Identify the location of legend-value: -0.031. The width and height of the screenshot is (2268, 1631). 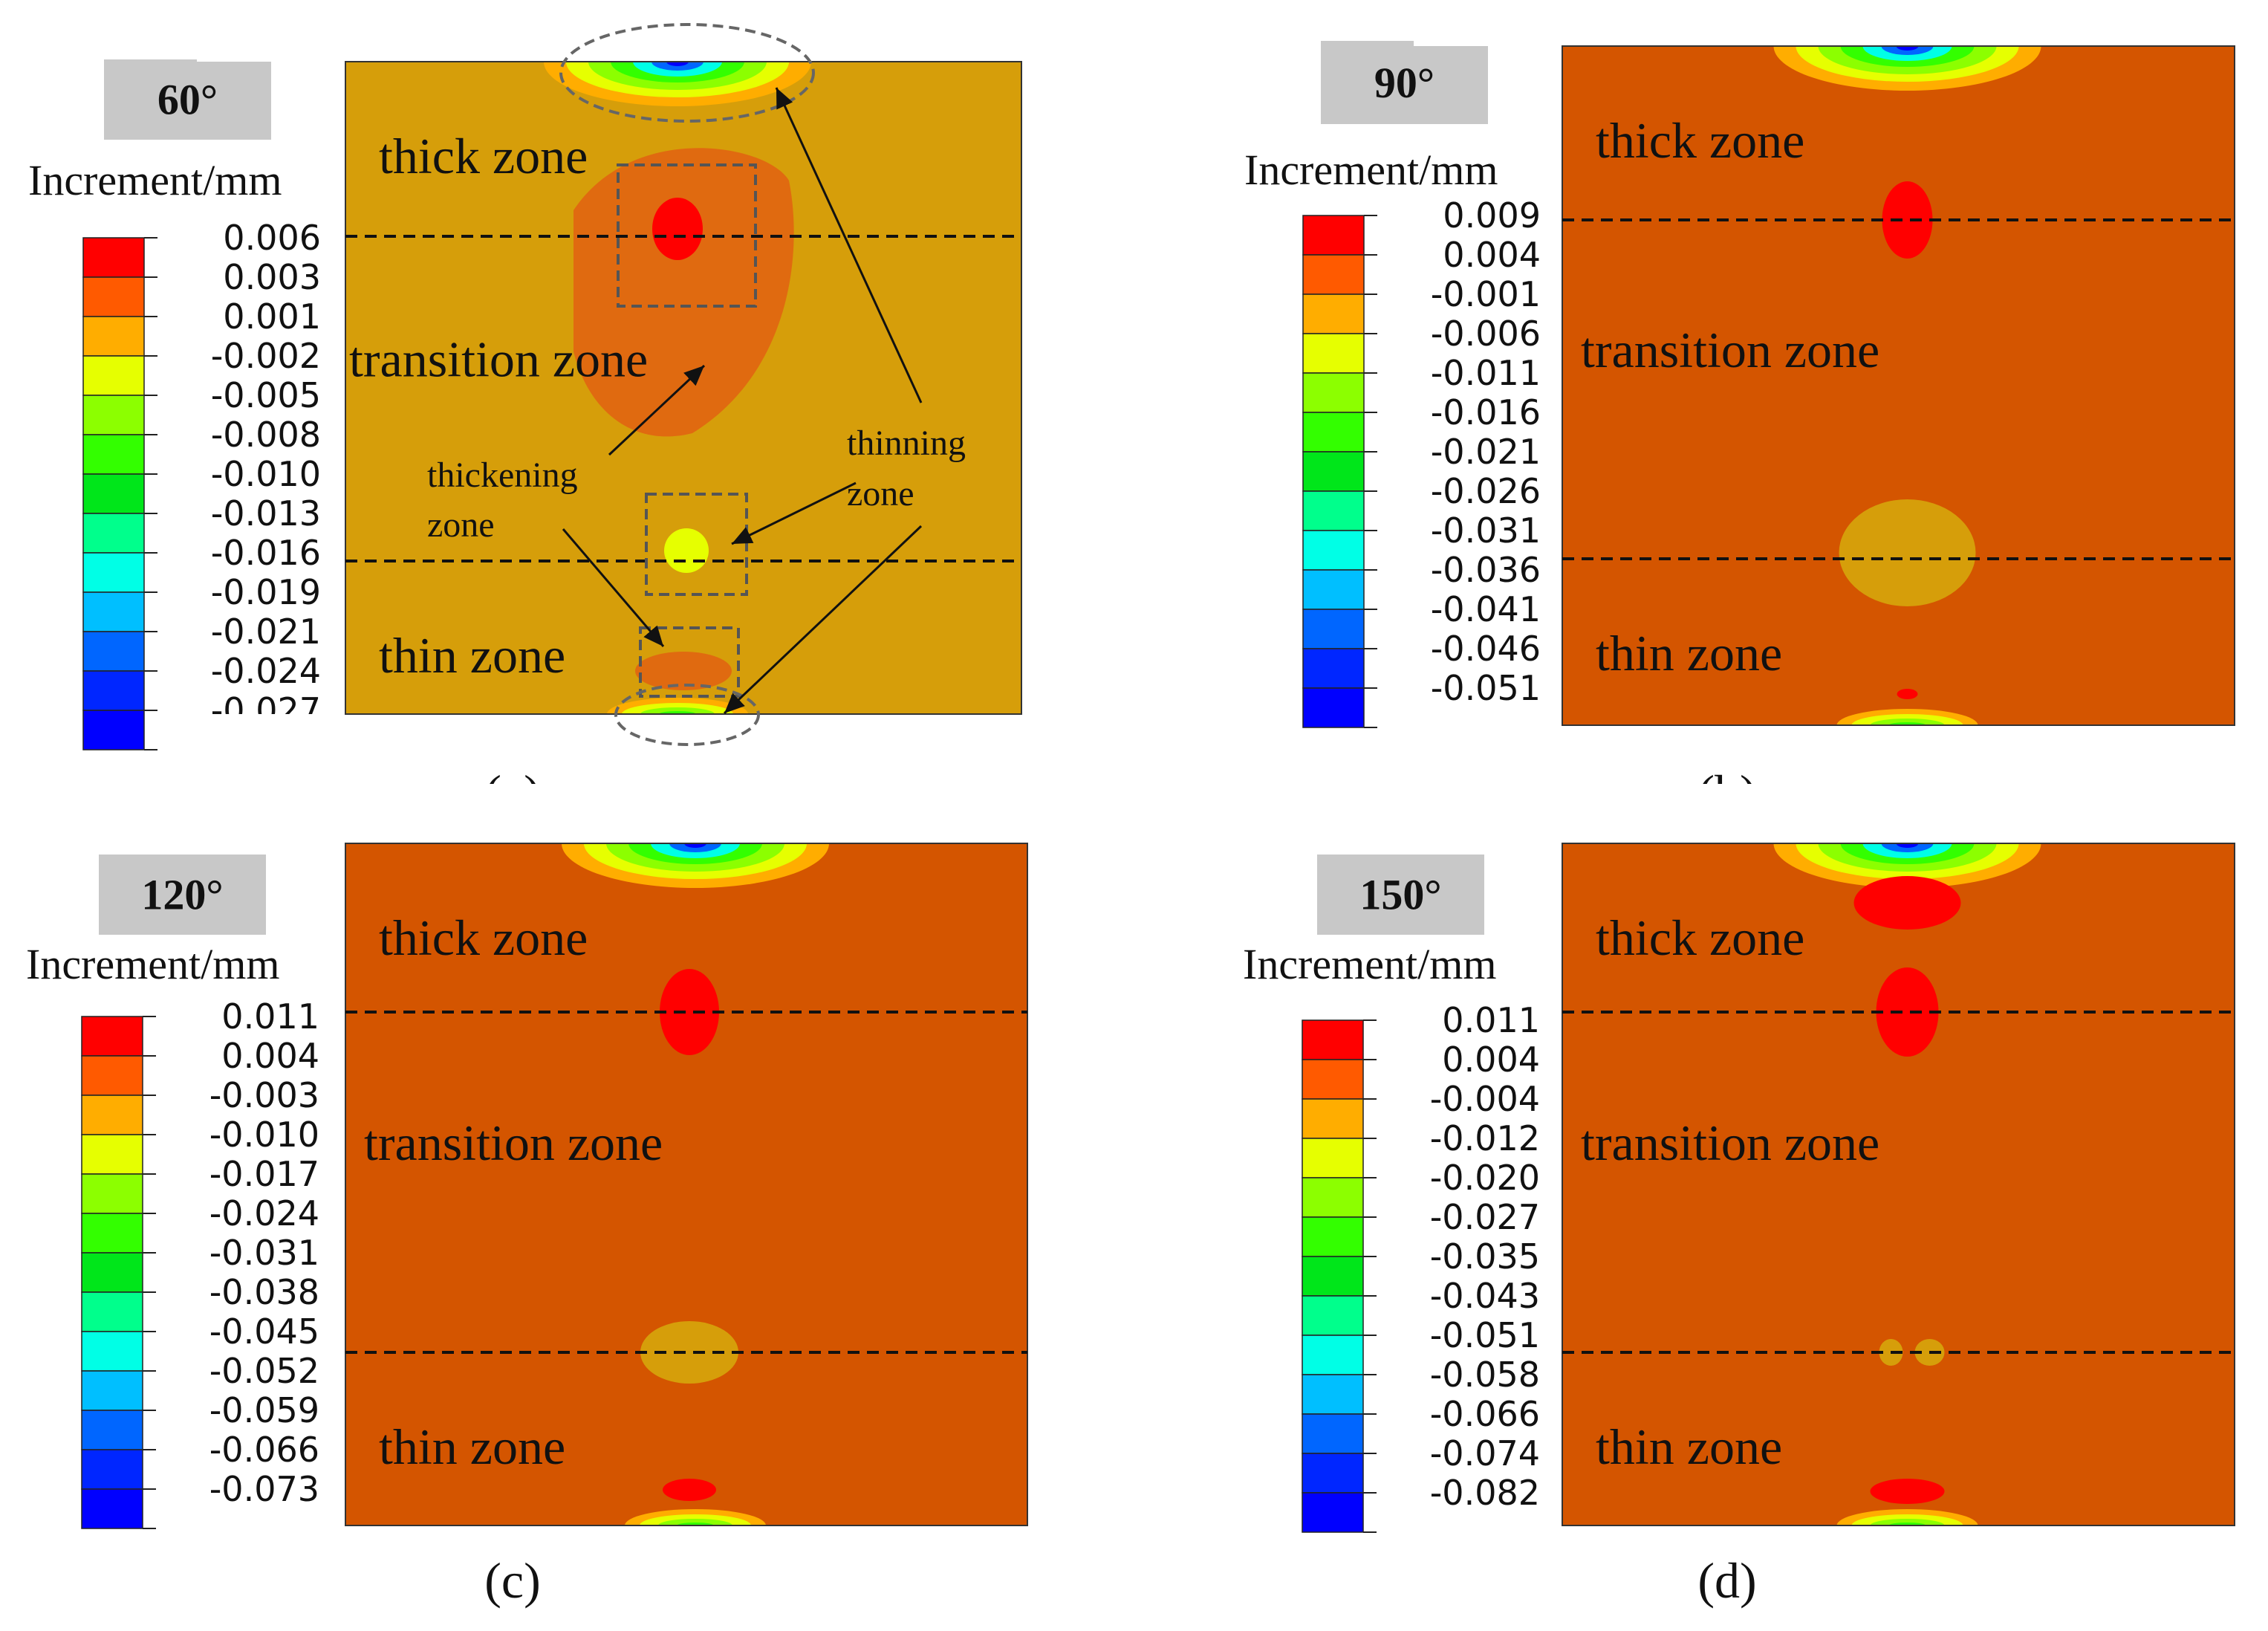
(264, 1253).